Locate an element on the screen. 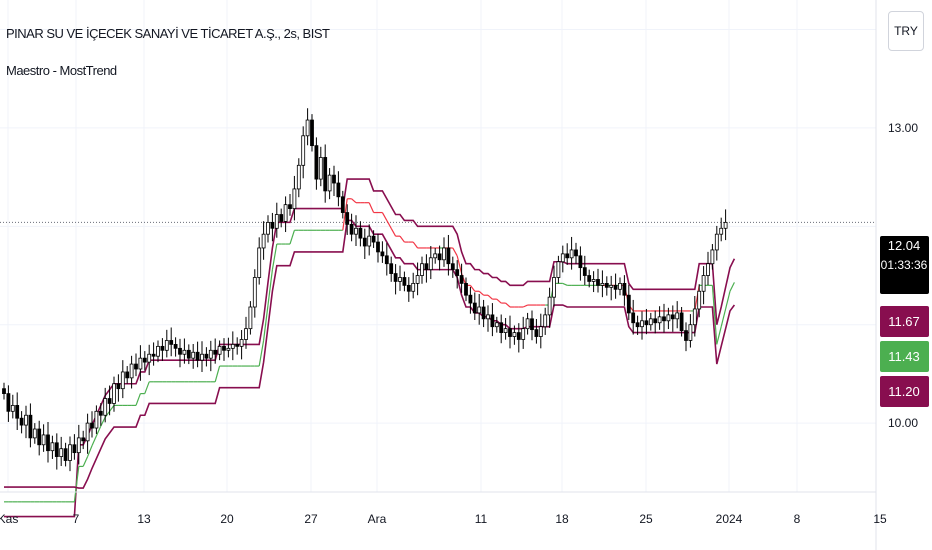 The width and height of the screenshot is (932, 550). currency-button: TRY is located at coordinates (906, 31).